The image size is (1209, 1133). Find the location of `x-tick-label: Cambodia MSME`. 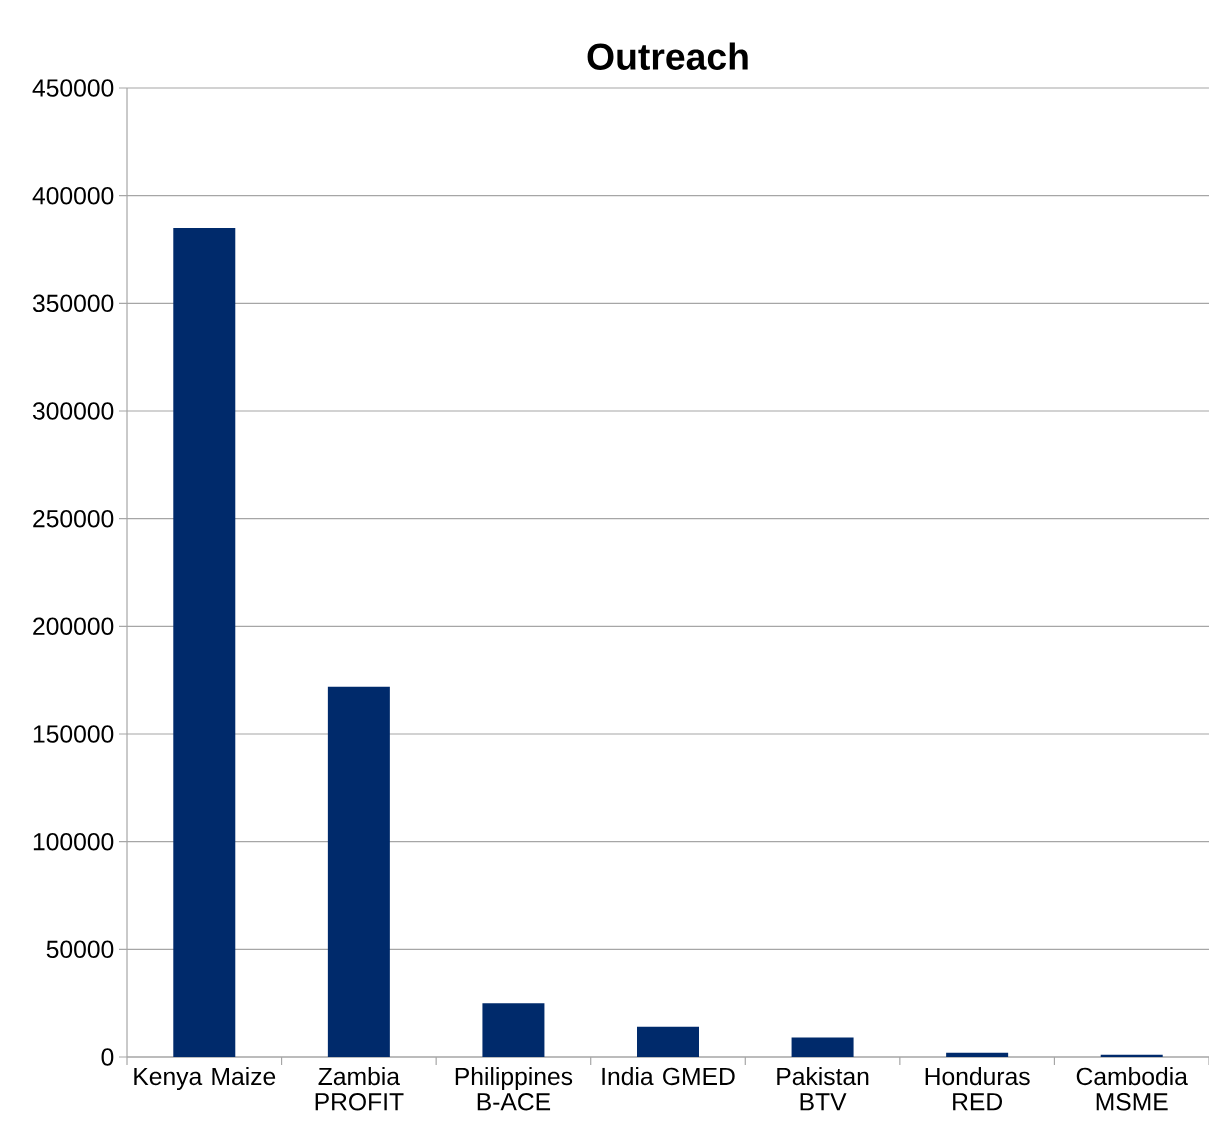

x-tick-label: Cambodia MSME is located at coordinates (1132, 1089).